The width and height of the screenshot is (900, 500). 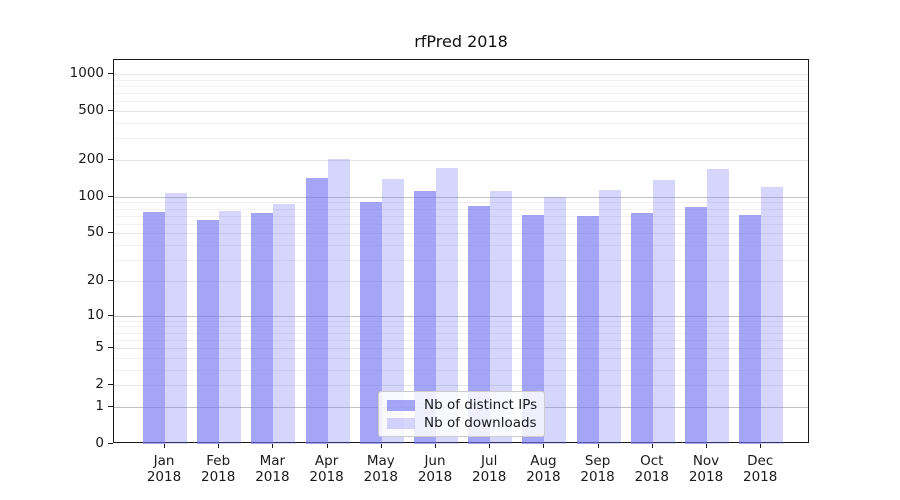 What do you see at coordinates (338, 301) in the screenshot?
I see `bar-nb-of-downloads-apr` at bounding box center [338, 301].